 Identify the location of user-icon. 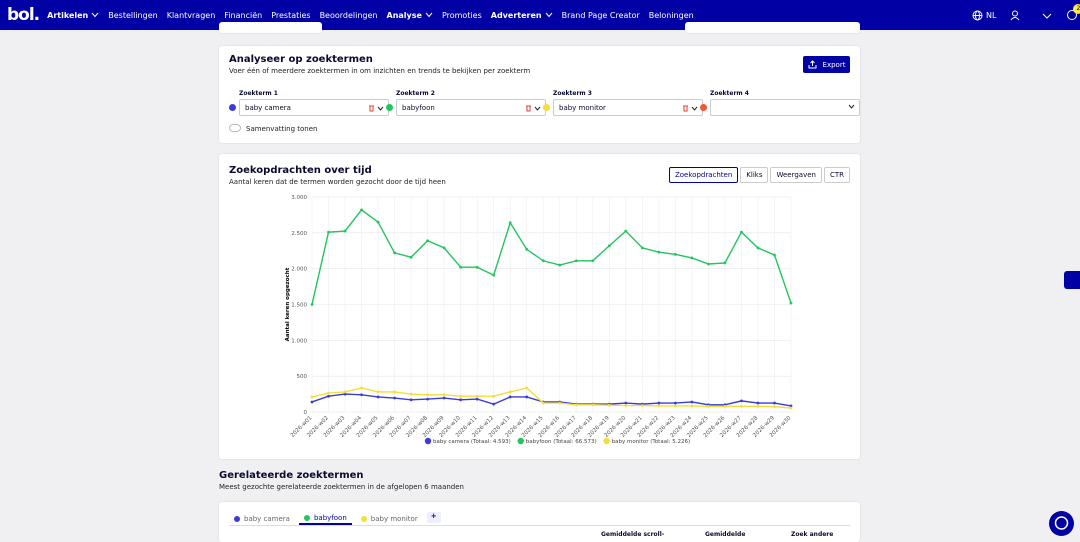
(1015, 15).